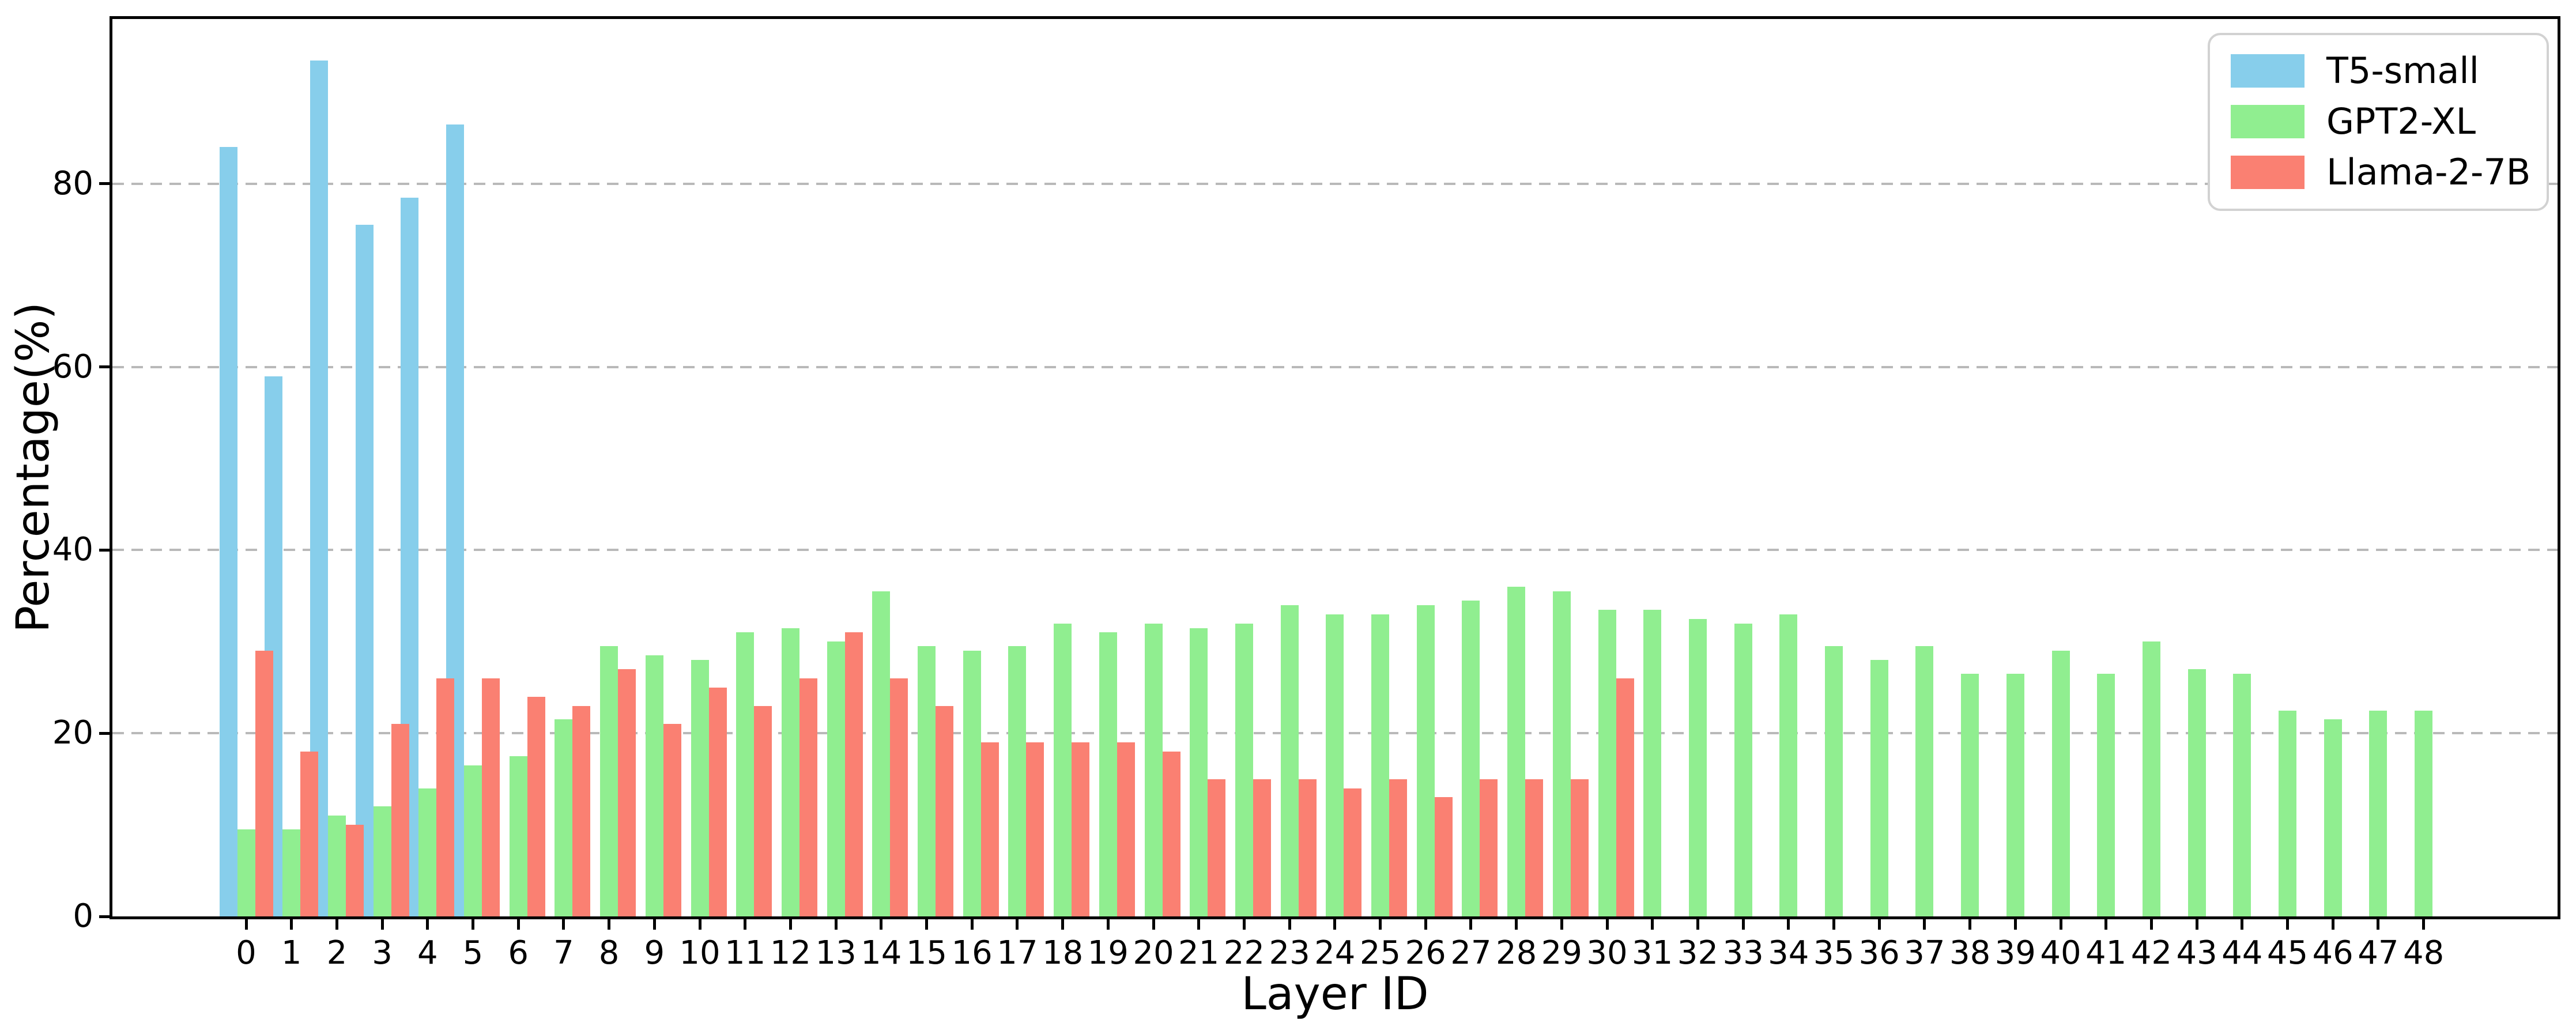 Image resolution: width=2576 pixels, height=1019 pixels. Describe the element at coordinates (972, 953) in the screenshot. I see `x-tick-label-16: 16` at that location.